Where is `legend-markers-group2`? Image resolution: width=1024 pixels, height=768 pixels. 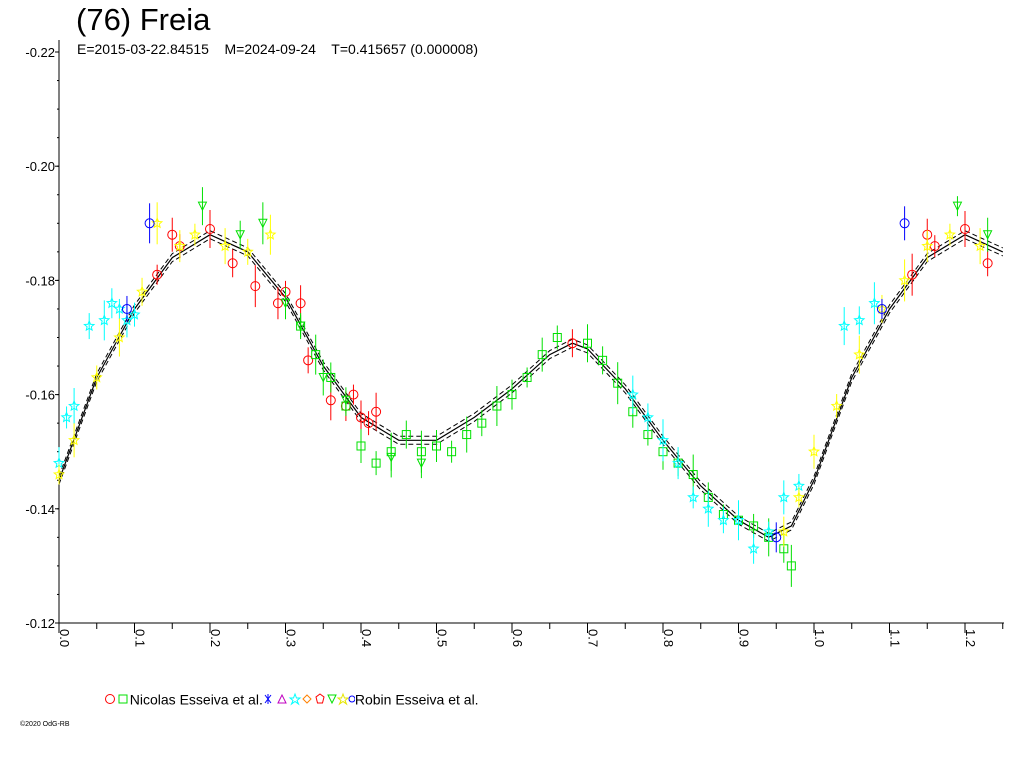 legend-markers-group2 is located at coordinates (310, 699).